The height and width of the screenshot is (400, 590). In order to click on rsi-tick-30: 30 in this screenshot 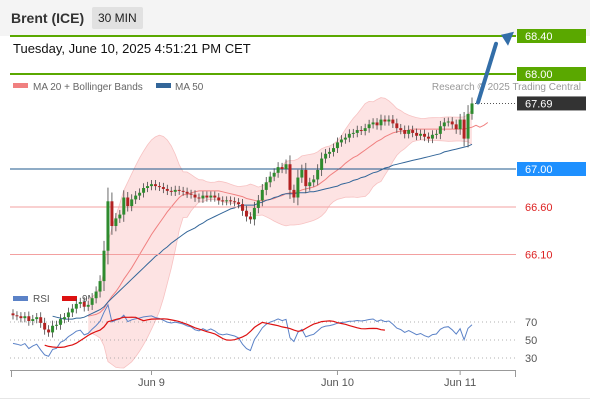, I will do `click(531, 359)`.